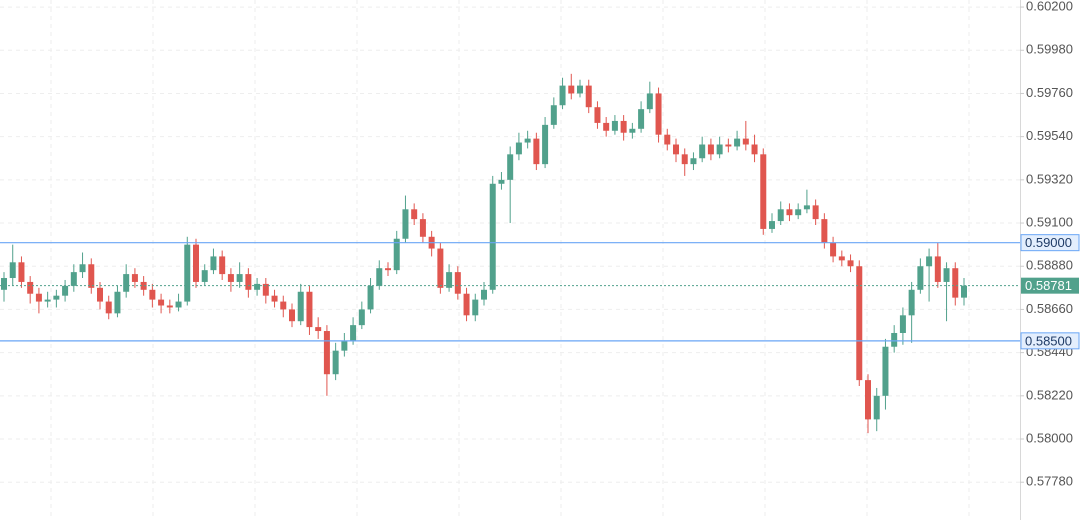 The height and width of the screenshot is (520, 1080). I want to click on level-label: 0.58500, so click(1048, 340).